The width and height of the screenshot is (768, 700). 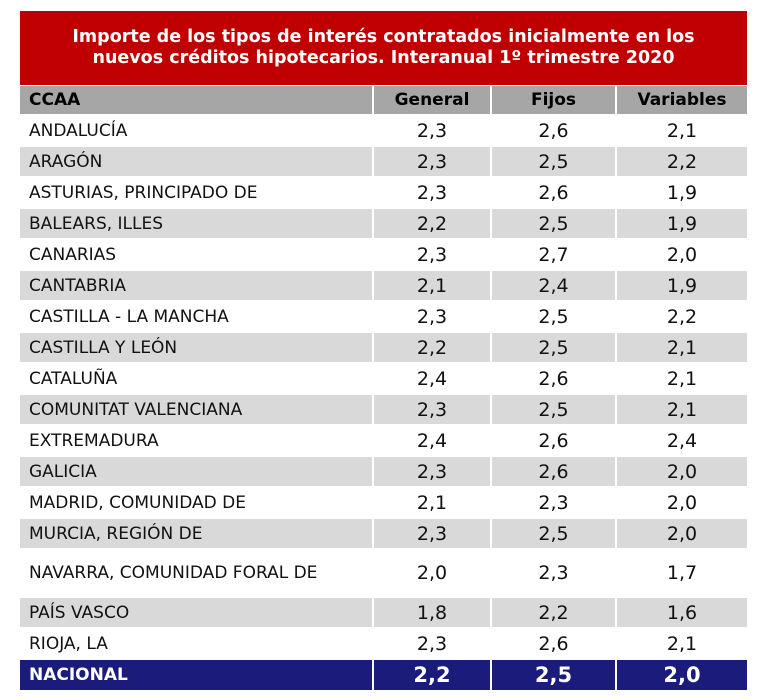 I want to click on total-cell-variables: 2,0, so click(x=681, y=675).